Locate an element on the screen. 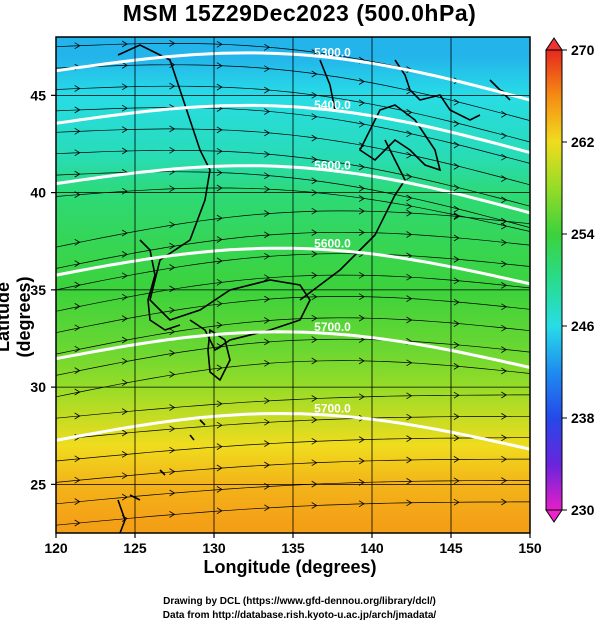 This screenshot has height=625, width=599. colorbar-tick-label: 238 is located at coordinates (583, 418).